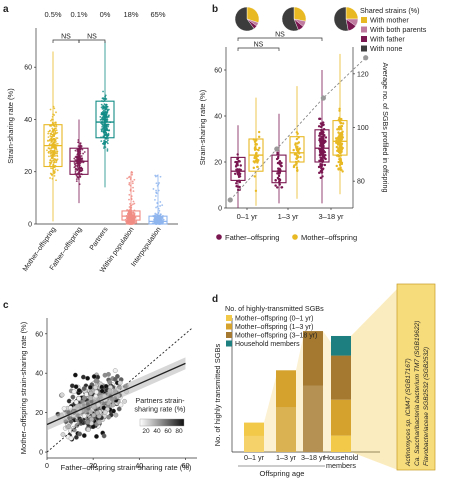 The height and width of the screenshot is (501, 449). Describe the element at coordinates (341, 19) in the screenshot. I see `pie-slice-none` at that location.